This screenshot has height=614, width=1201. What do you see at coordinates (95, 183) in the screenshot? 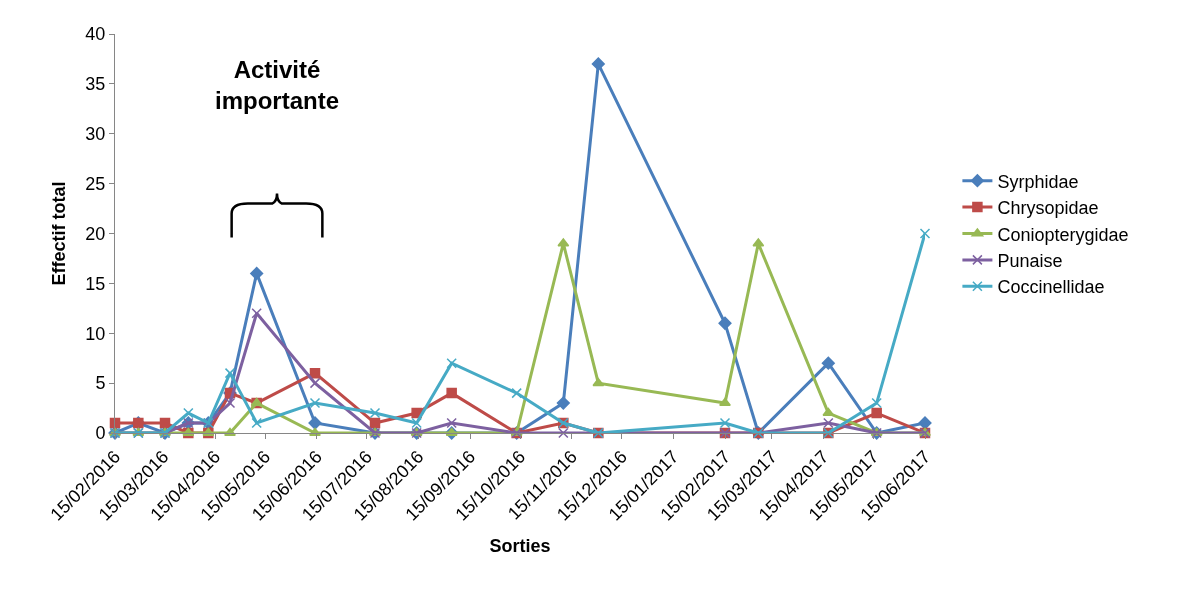
I see `y-tick-label: 25` at bounding box center [95, 183].